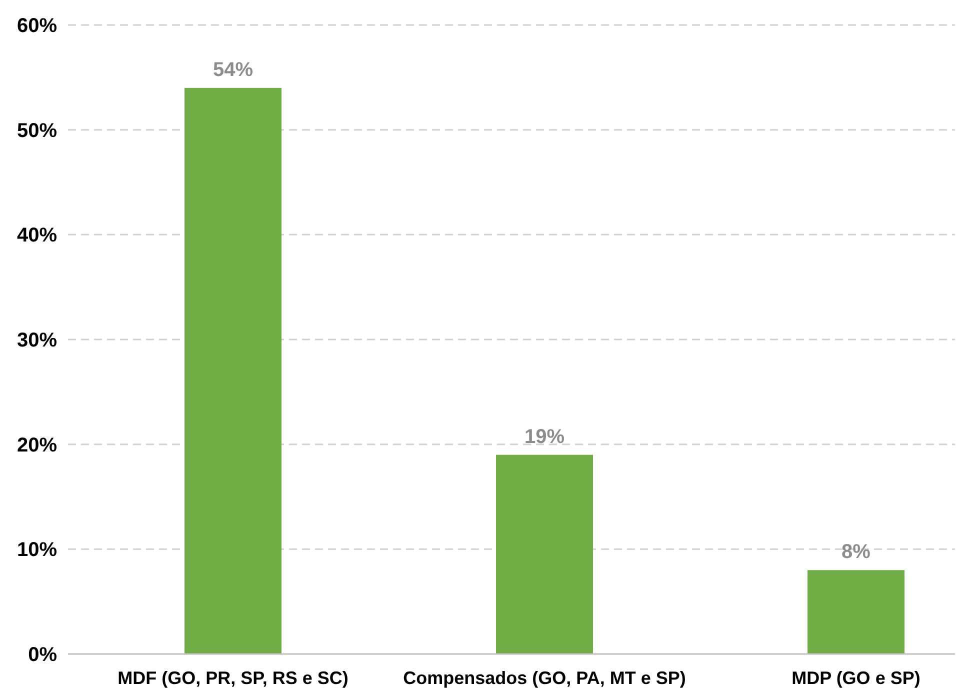  I want to click on y-tick-label: 30%, so click(37, 341).